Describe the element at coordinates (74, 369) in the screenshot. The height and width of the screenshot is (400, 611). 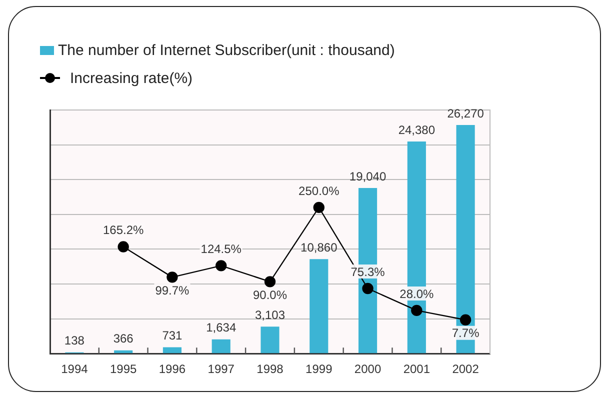
I see `x-tick-label: 1994` at that location.